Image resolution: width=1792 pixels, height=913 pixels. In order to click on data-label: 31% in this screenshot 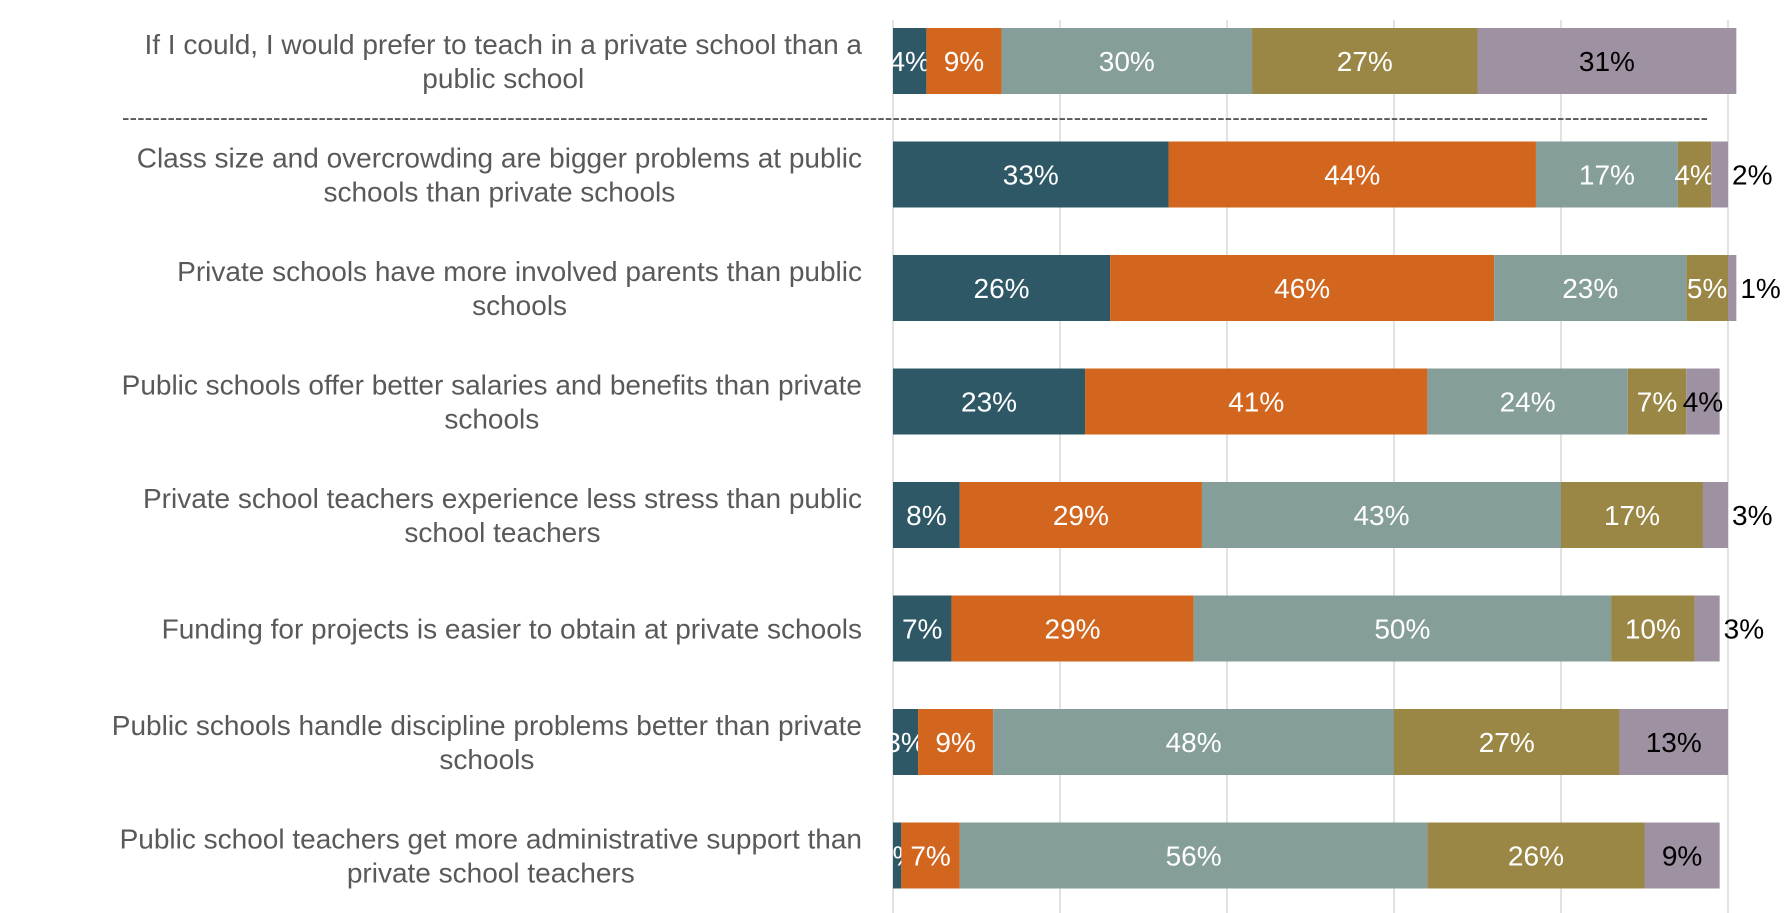, I will do `click(1607, 61)`.